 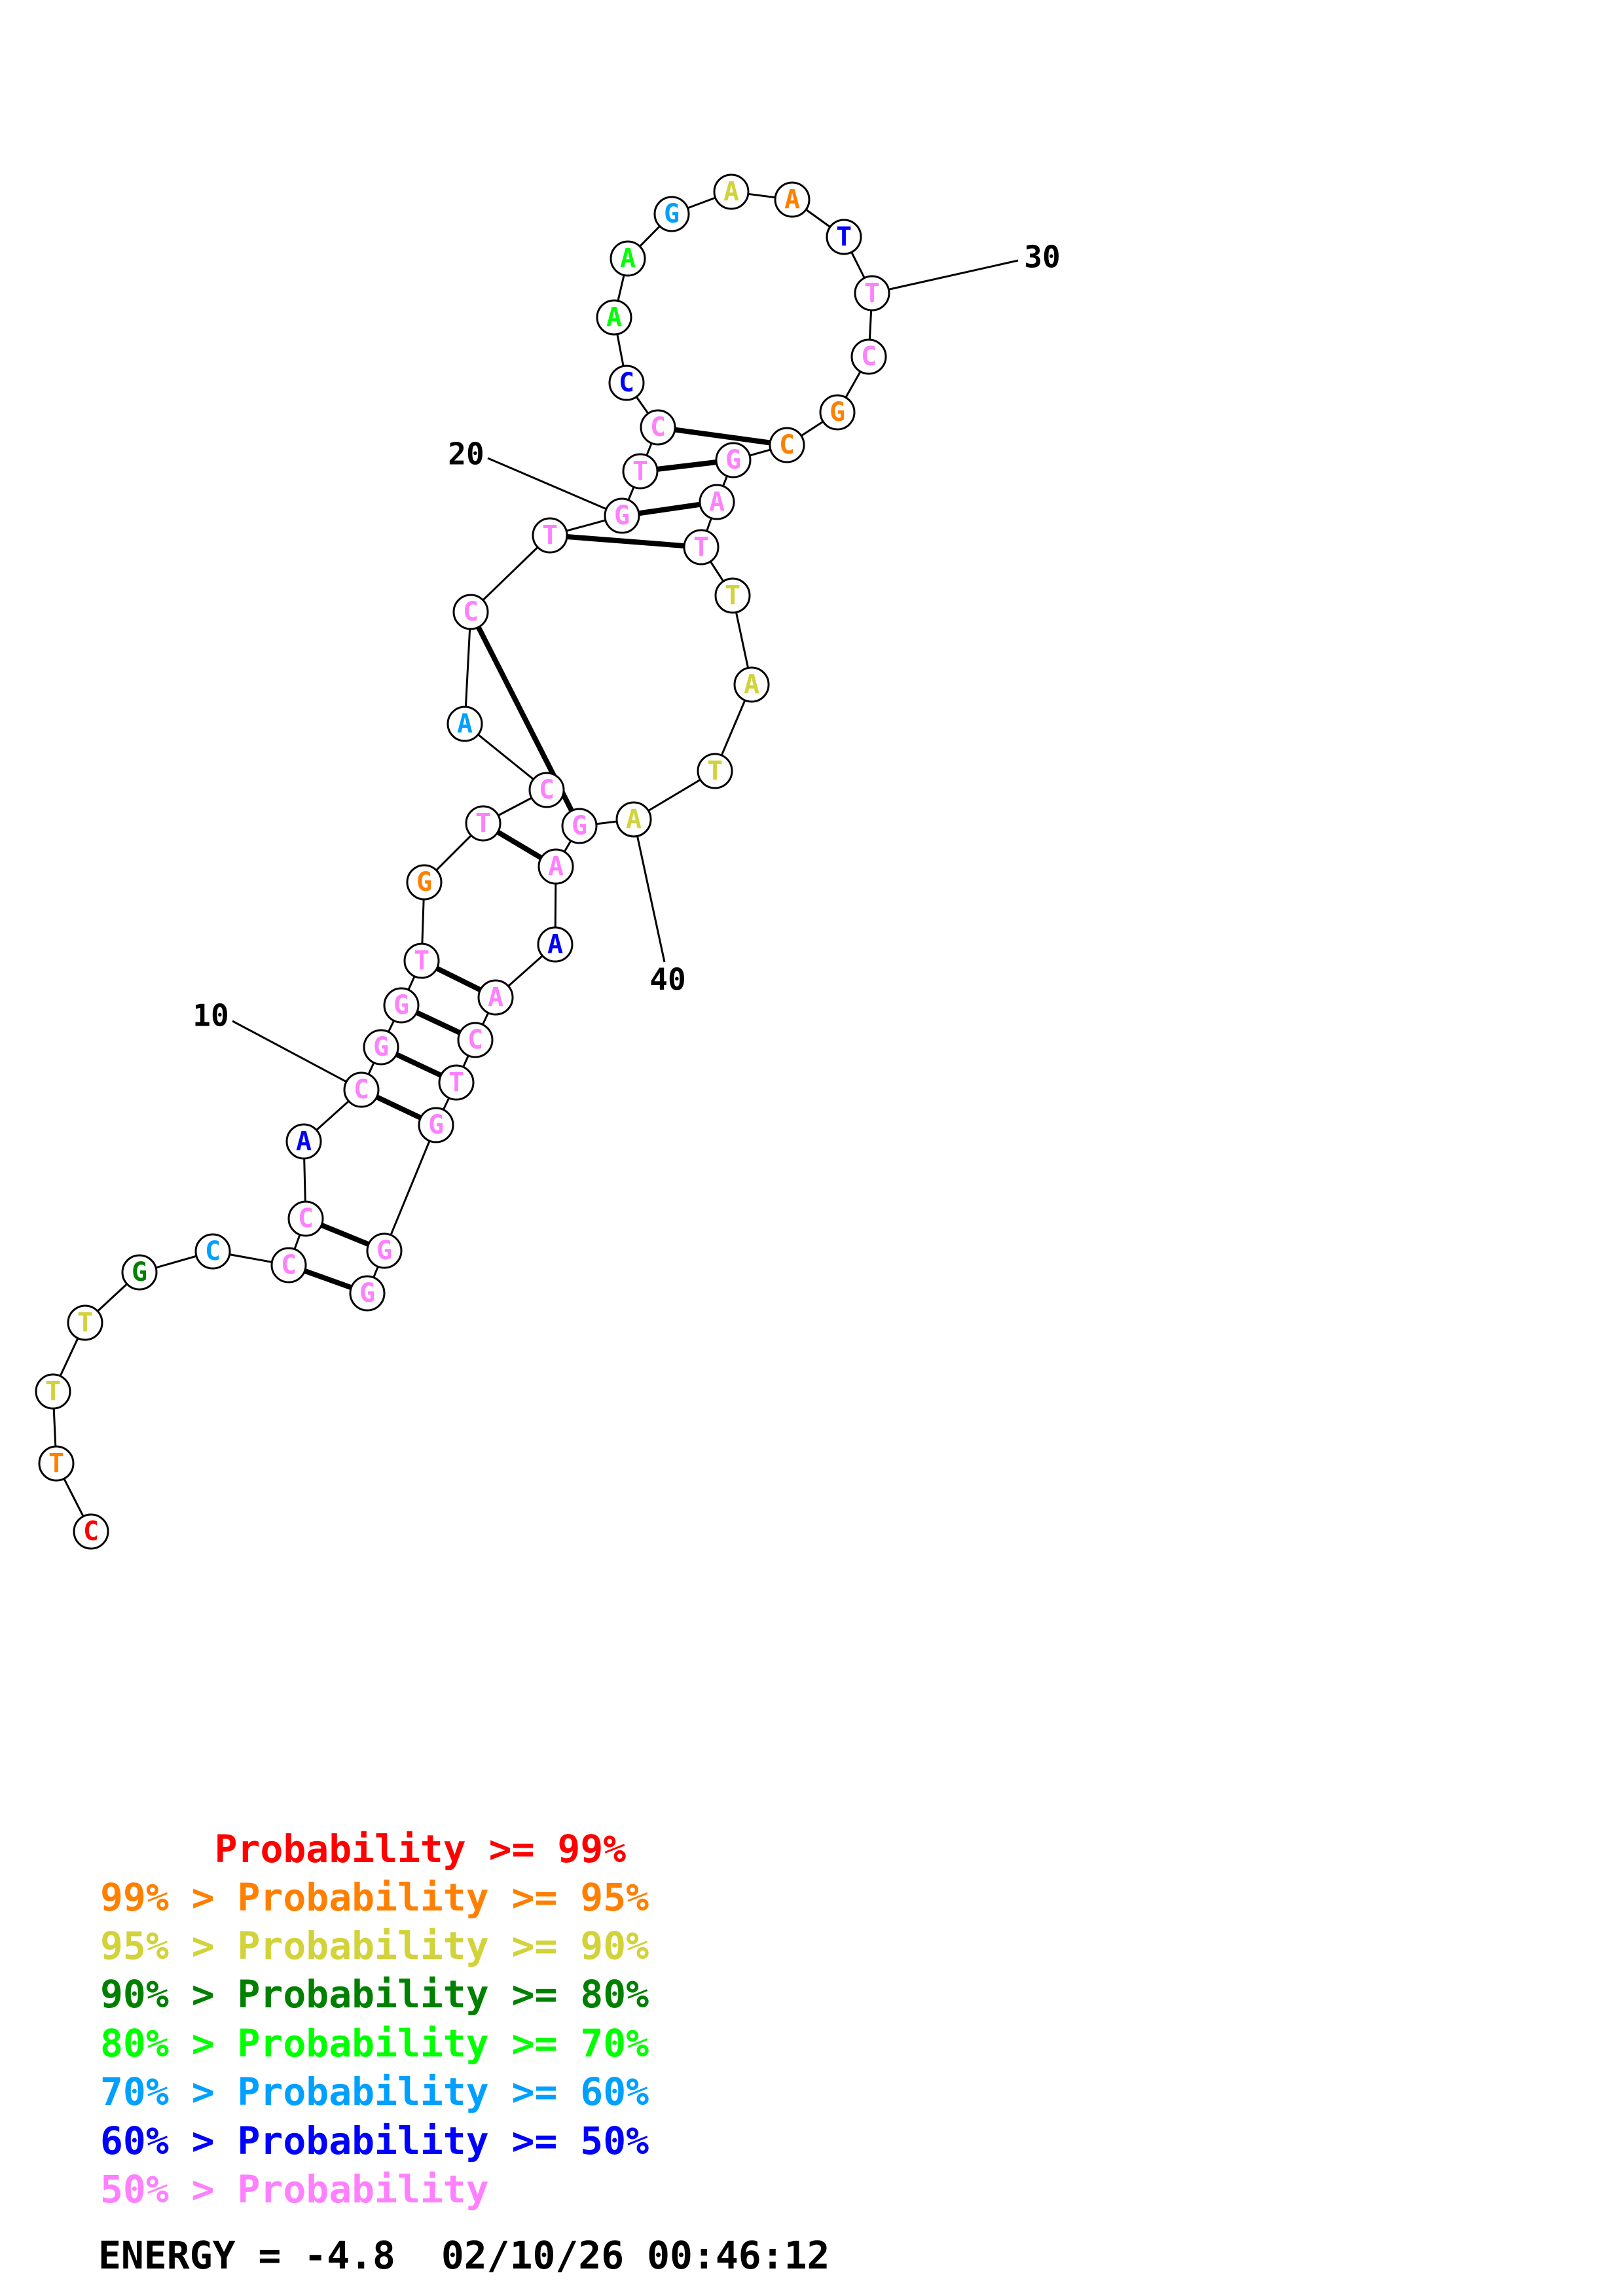 I want to click on legend-prefix: 80% >, so click(x=169, y=2043).